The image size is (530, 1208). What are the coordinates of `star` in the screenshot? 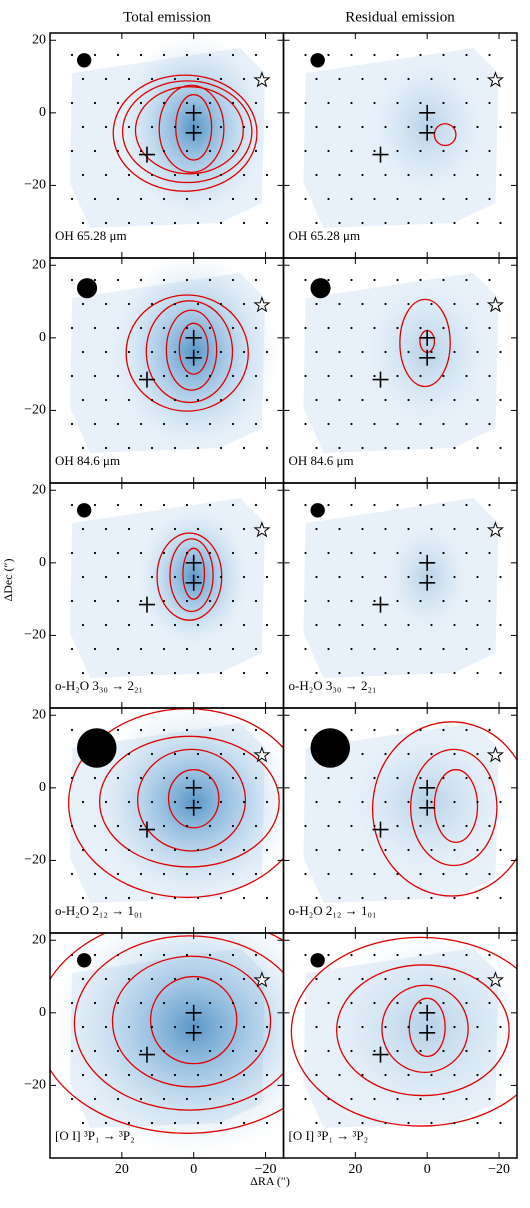 It's located at (262, 979).